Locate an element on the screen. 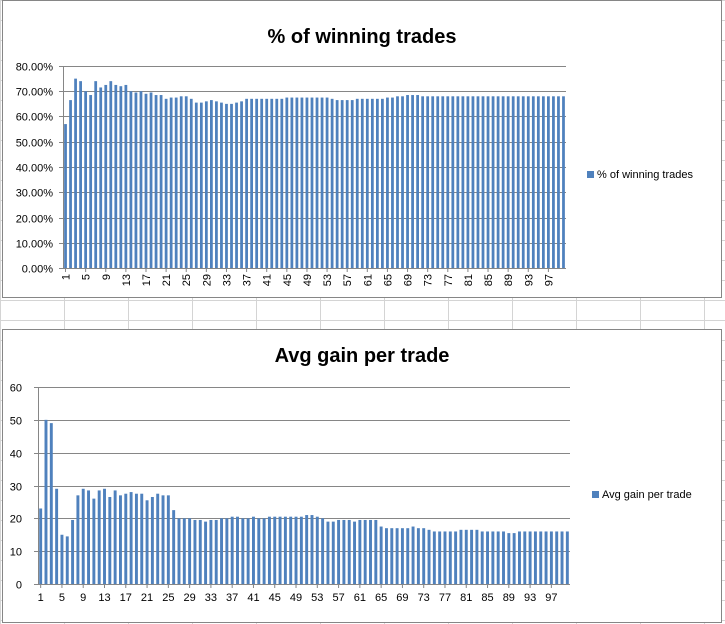 Image resolution: width=725 pixels, height=624 pixels. x-tick-label: 5 is located at coordinates (62, 598).